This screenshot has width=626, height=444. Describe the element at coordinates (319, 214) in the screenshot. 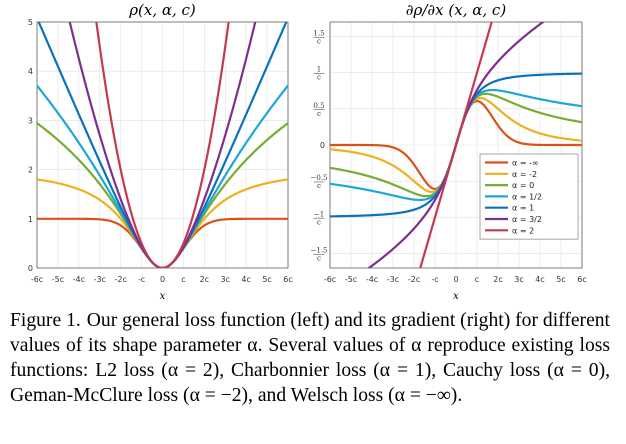

I see `y-tick-label: −1` at that location.